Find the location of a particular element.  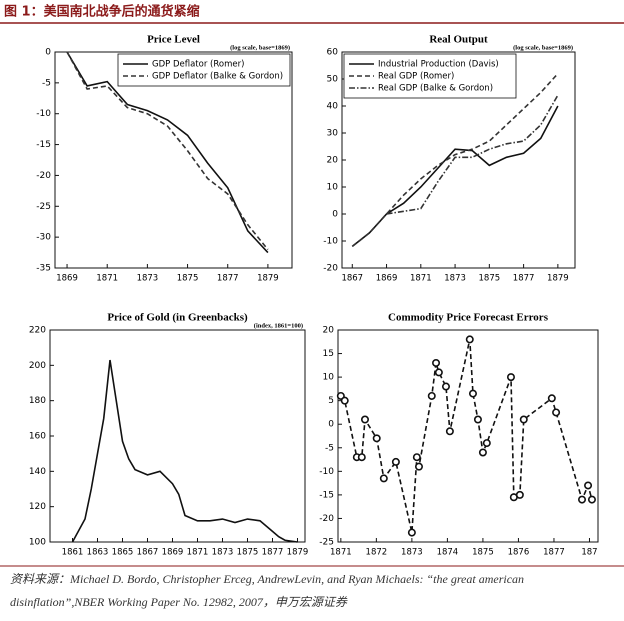

y-tick-label: 220 is located at coordinates (37, 331).